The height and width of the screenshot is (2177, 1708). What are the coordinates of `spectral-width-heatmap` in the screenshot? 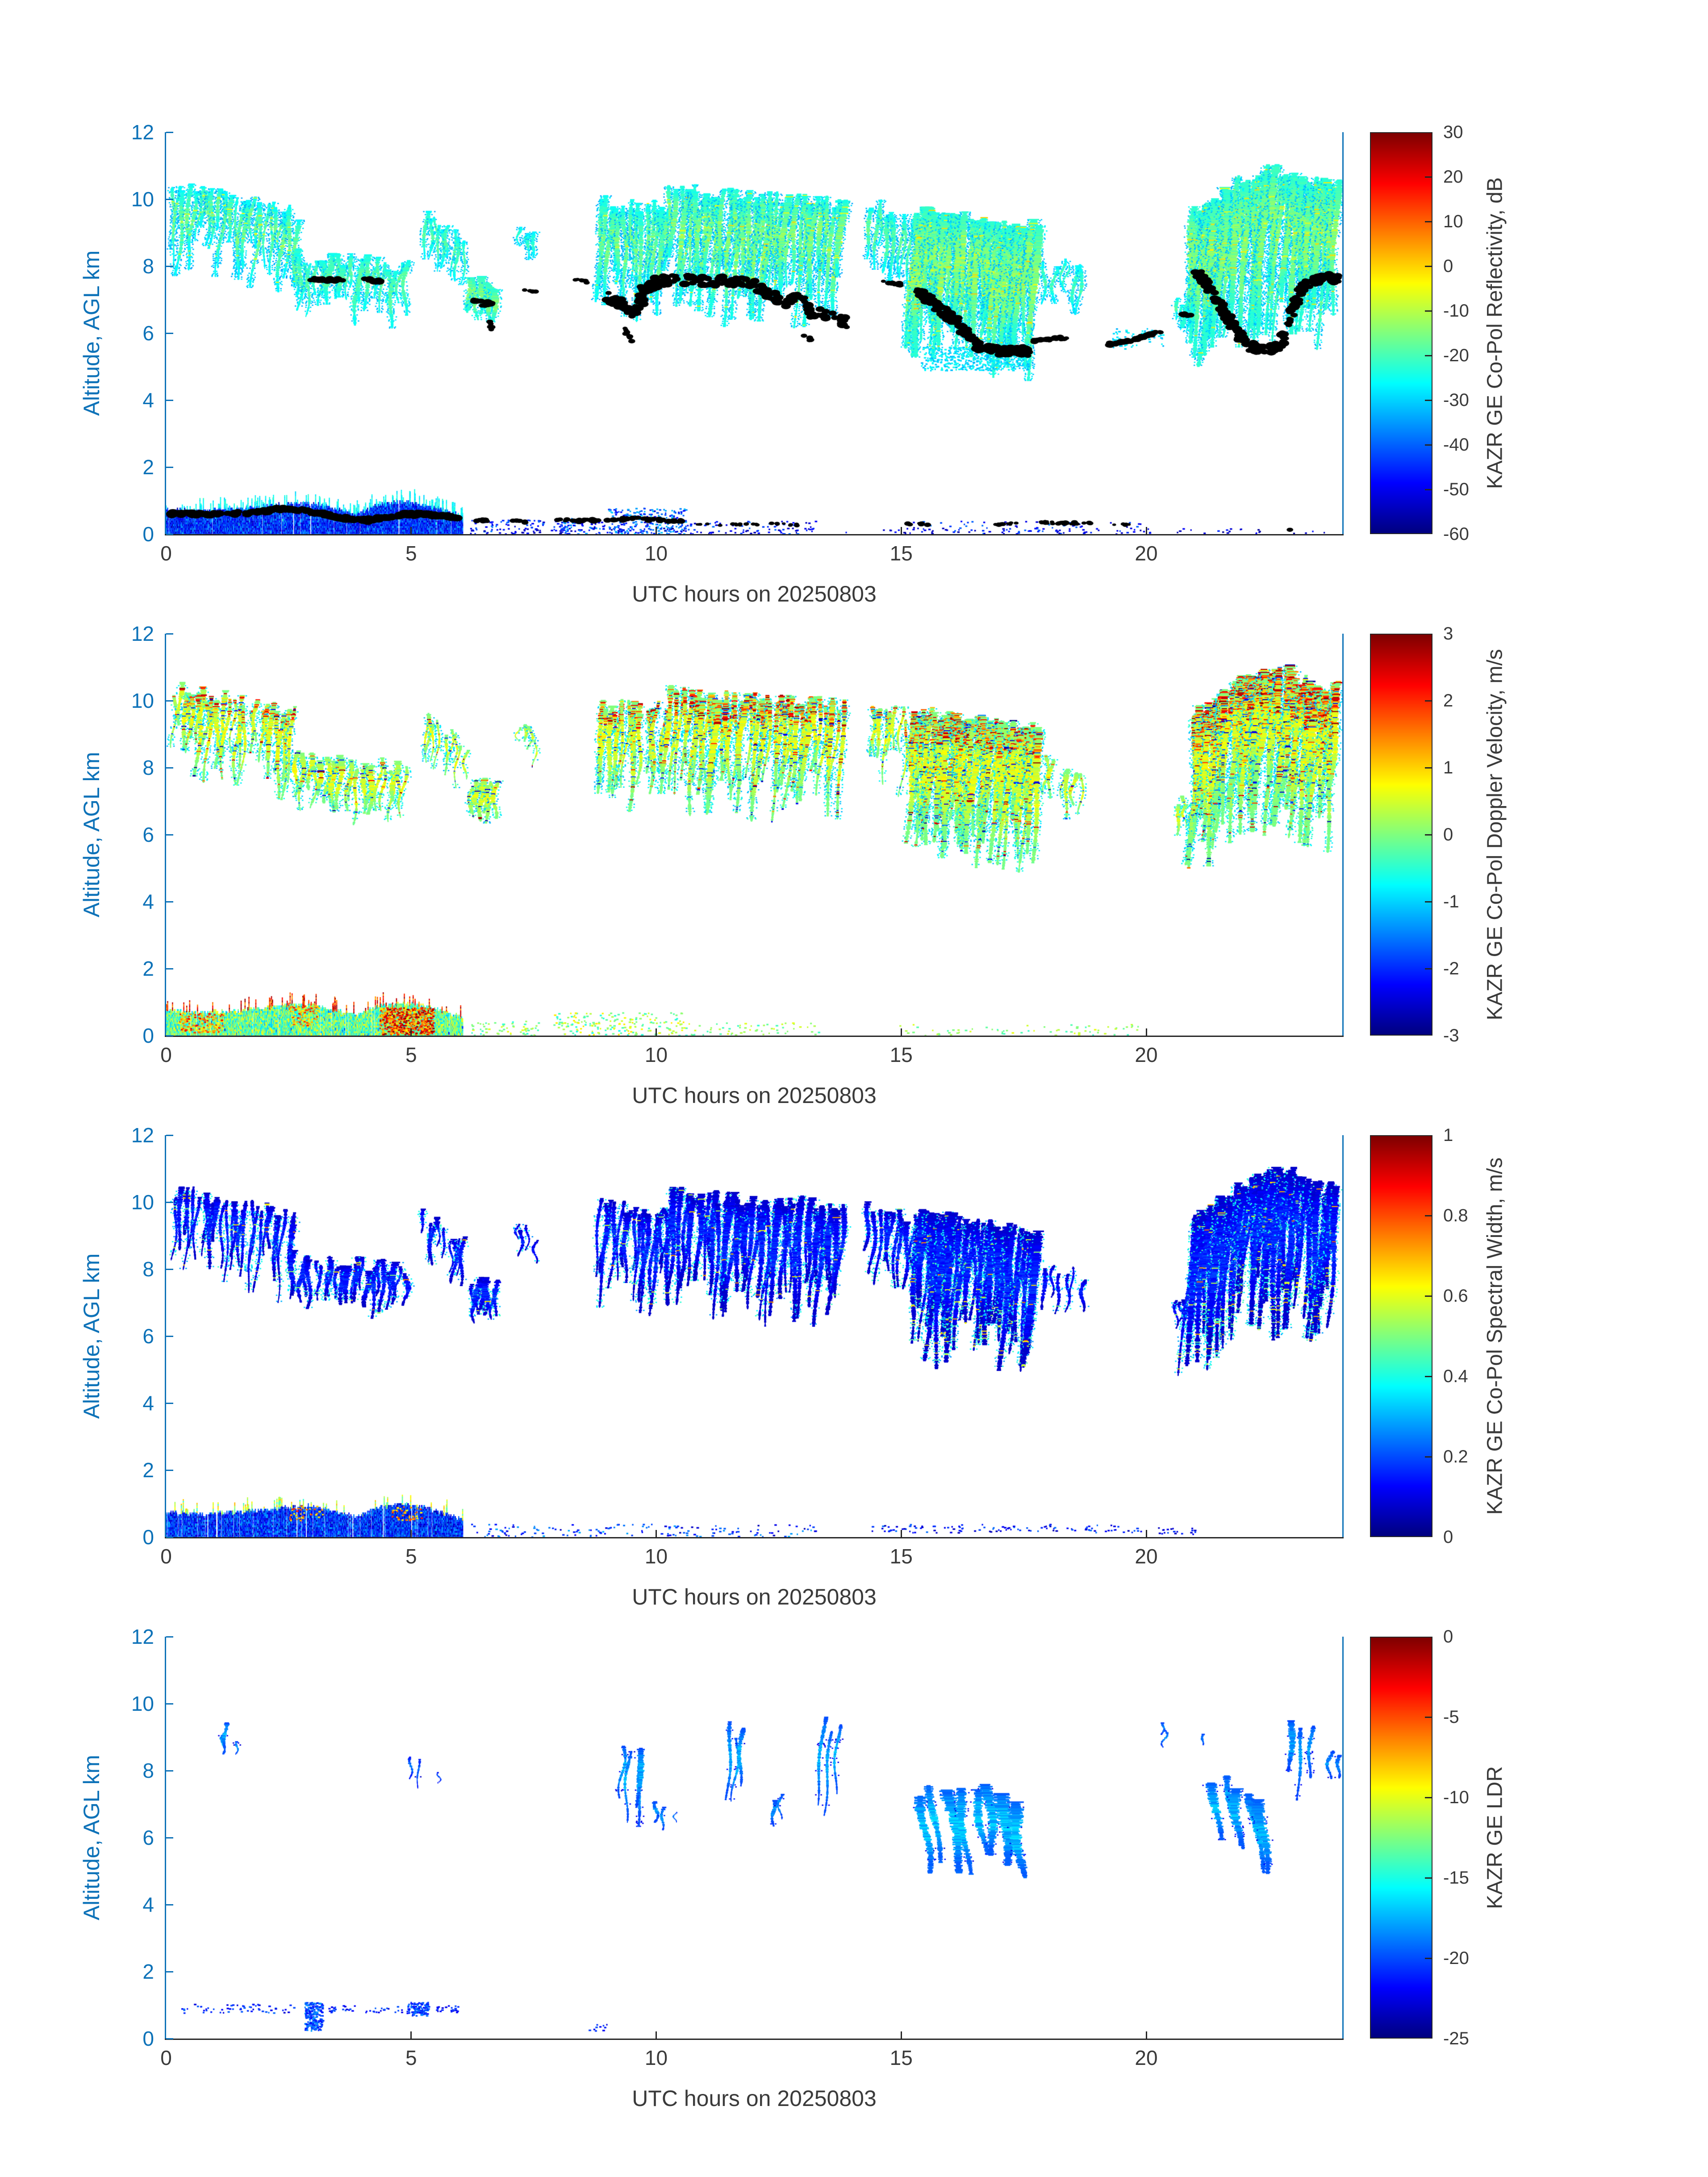 It's located at (754, 1336).